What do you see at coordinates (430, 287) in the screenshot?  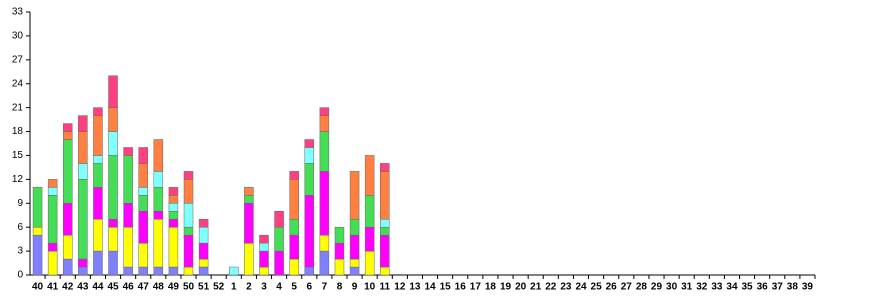 I see `x-tick-label: 14` at bounding box center [430, 287].